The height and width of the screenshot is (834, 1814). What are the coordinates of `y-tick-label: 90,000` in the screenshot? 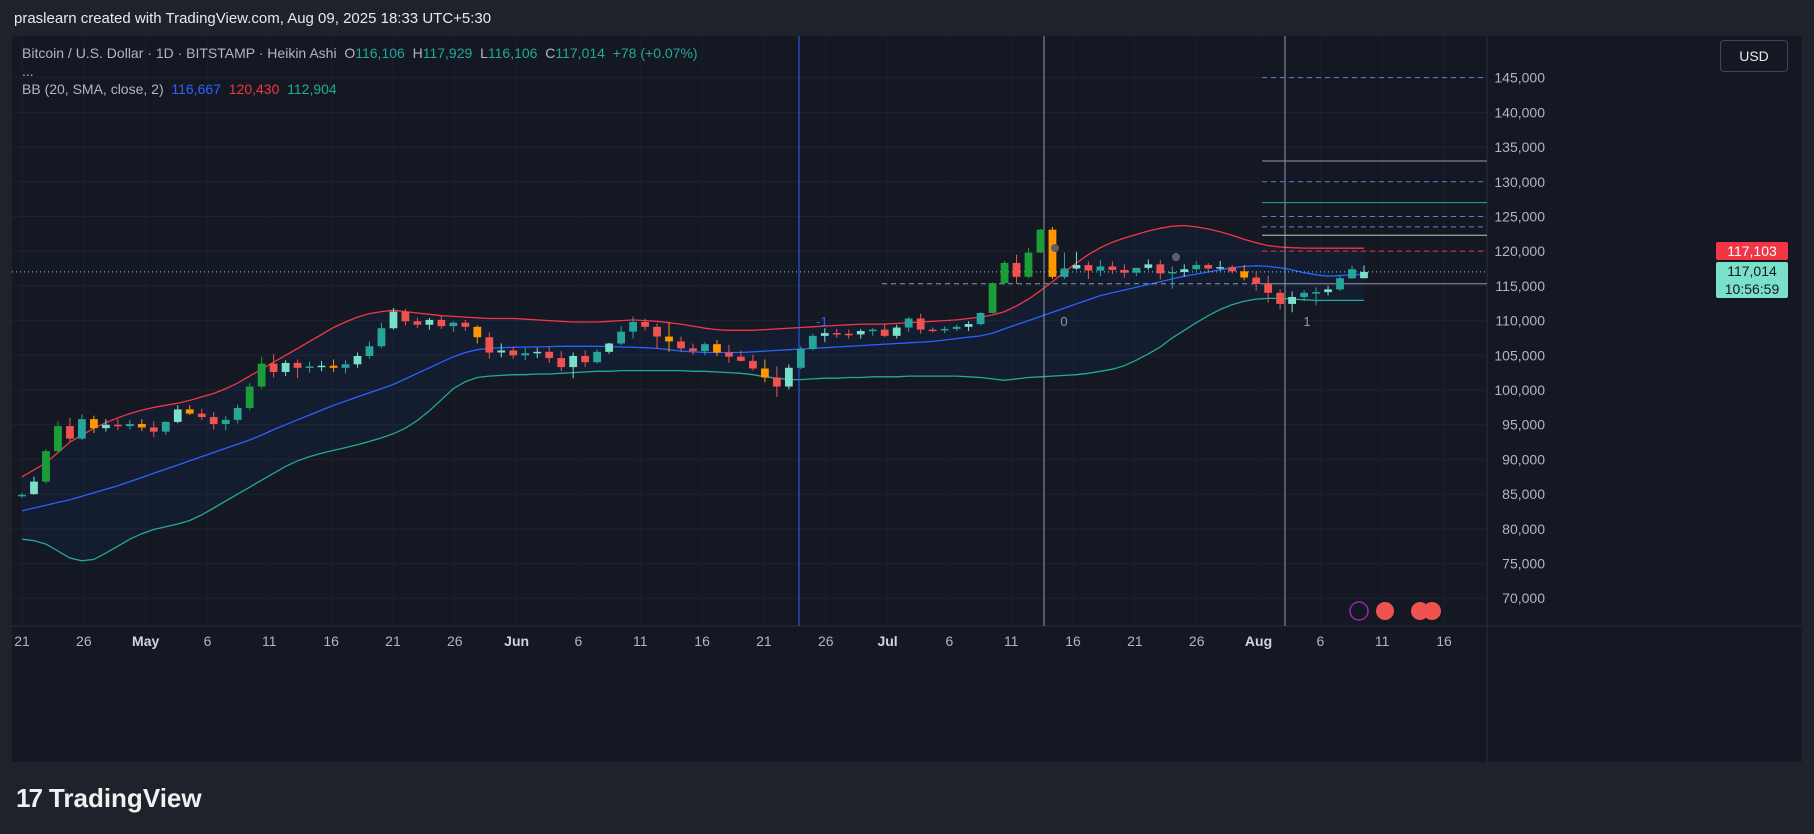 It's located at (1523, 459).